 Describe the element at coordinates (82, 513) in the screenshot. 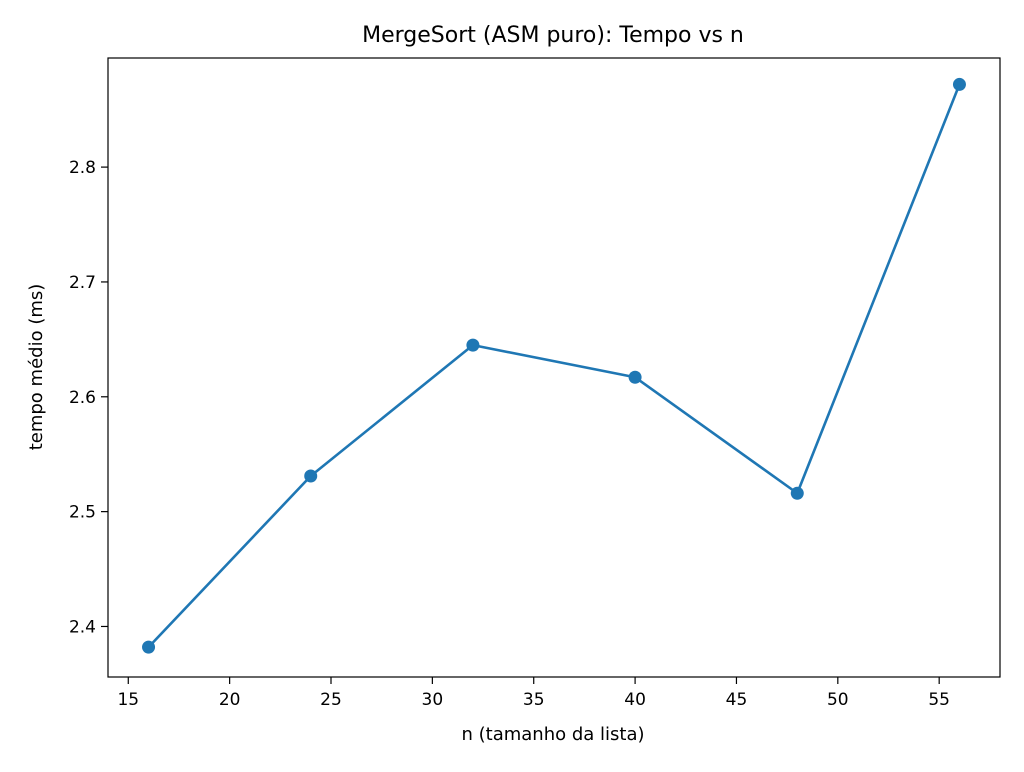

I see `y-tick-label: 2.5` at that location.